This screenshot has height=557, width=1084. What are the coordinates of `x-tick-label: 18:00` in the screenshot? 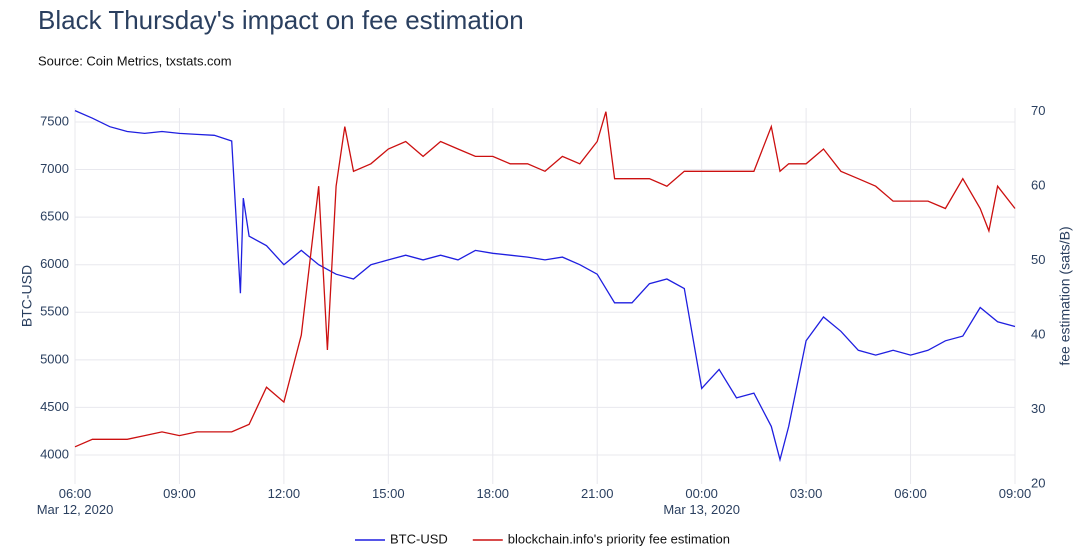 It's located at (493, 493).